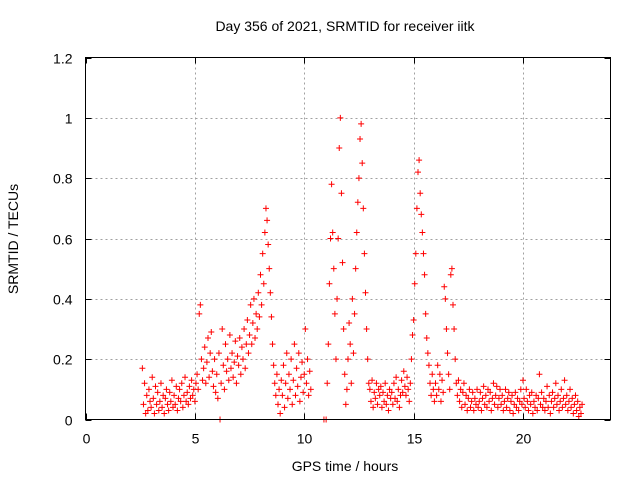  What do you see at coordinates (307, 439) in the screenshot?
I see `x-tick-labels: 0 5 10 15 20` at bounding box center [307, 439].